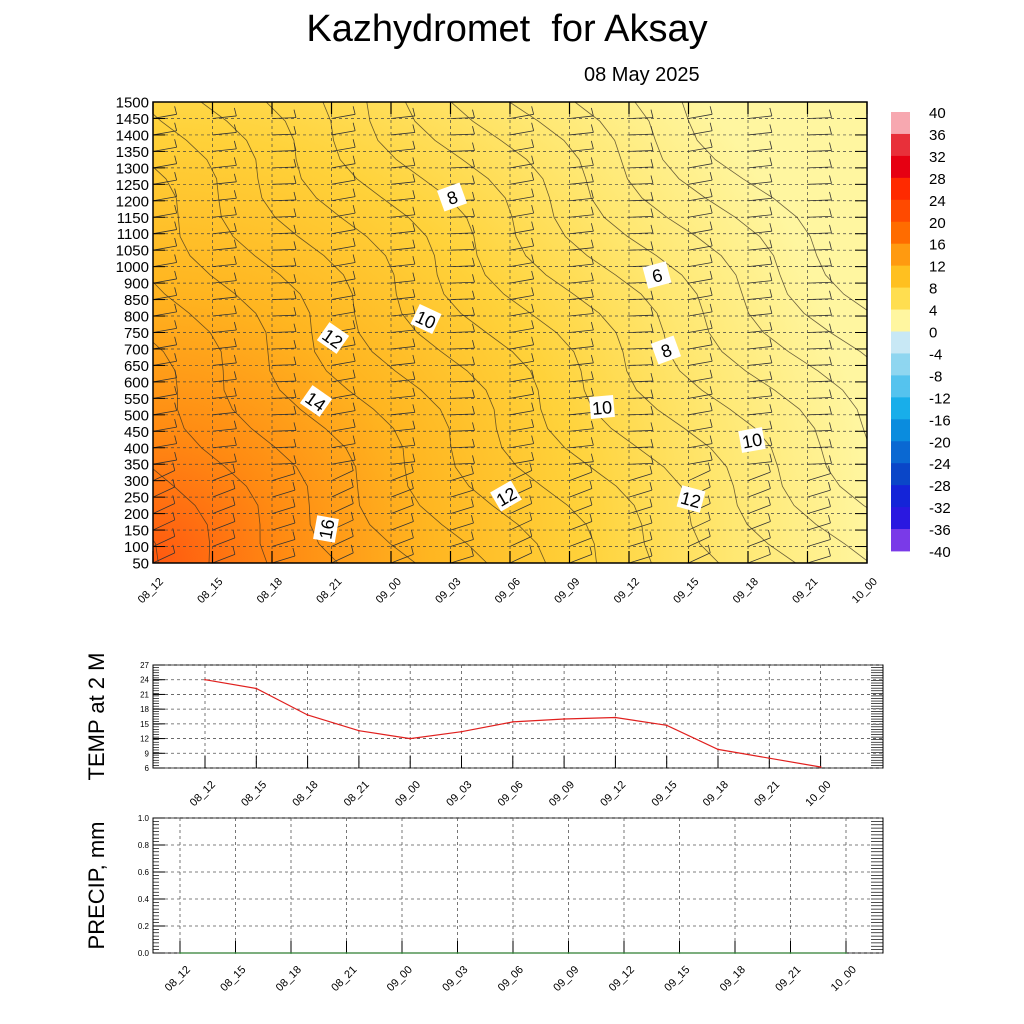  I want to click on y-tick-label: 12, so click(144, 739).